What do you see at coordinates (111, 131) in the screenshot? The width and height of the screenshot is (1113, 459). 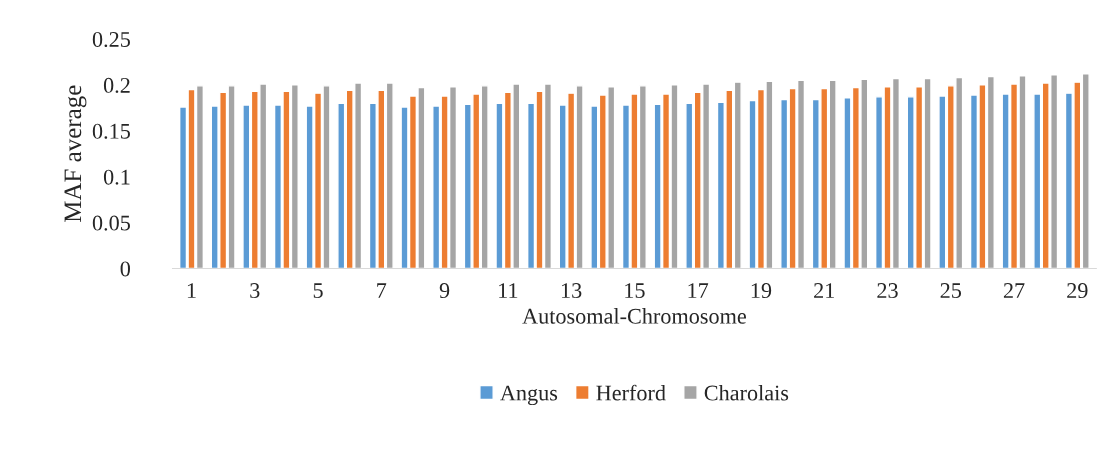 I see `y-tick-label: 0.15` at bounding box center [111, 131].